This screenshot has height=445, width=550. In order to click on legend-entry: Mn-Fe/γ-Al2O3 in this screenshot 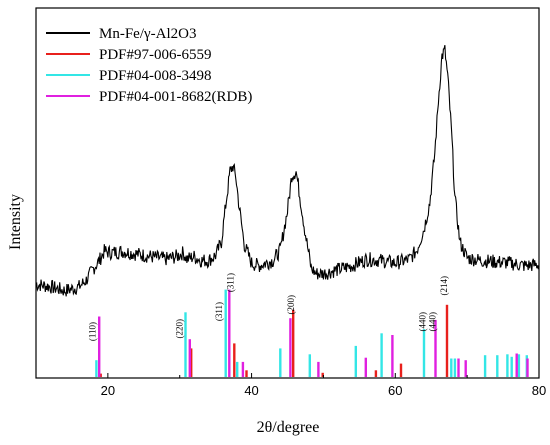, I will do `click(147, 34)`.